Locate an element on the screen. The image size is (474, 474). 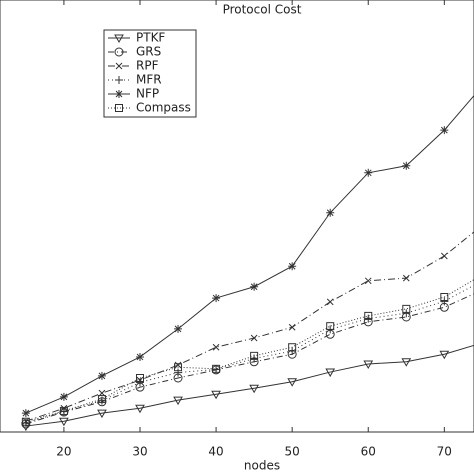
x-tick-label: 20 is located at coordinates (63, 452).